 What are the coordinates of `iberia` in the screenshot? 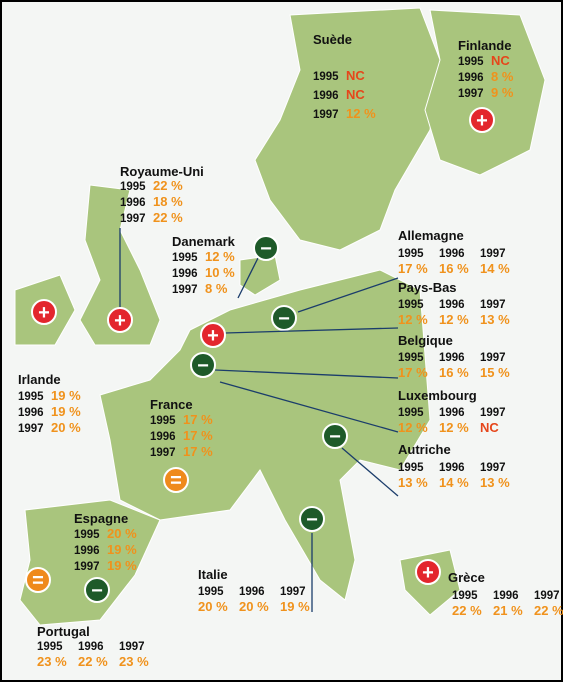 It's located at (90, 562).